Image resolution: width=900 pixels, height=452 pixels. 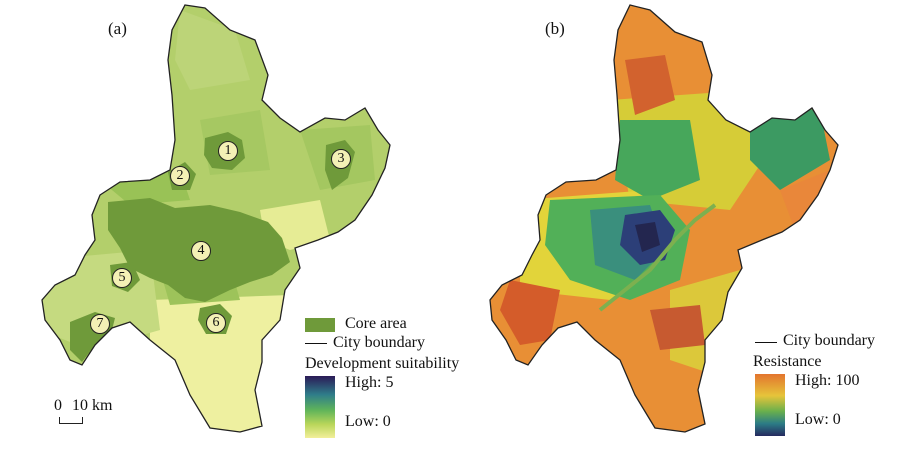 What do you see at coordinates (92, 405) in the screenshot?
I see `scale-ten-km-label: 10 km` at bounding box center [92, 405].